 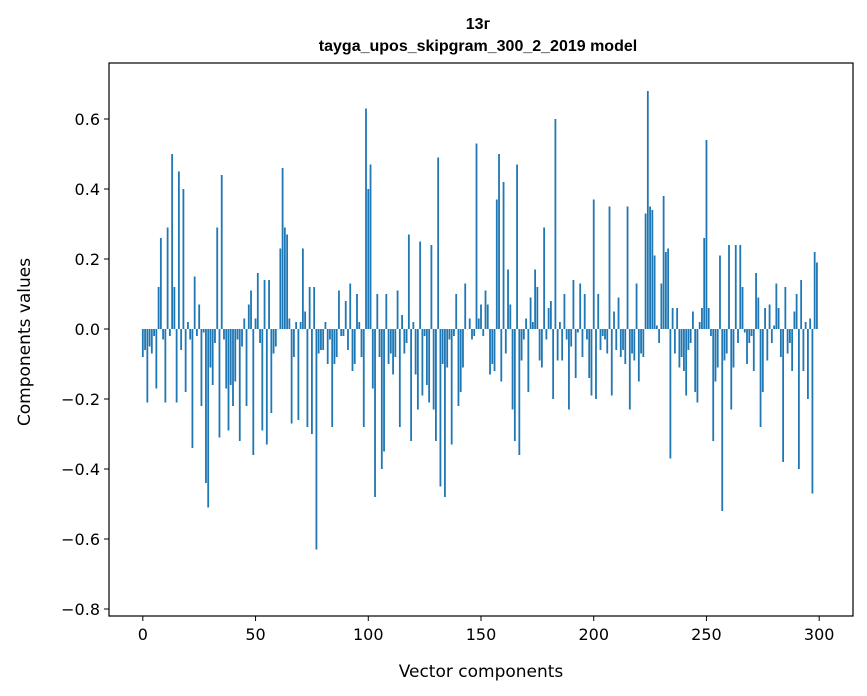 I want to click on chart-title: 13г, so click(x=478, y=24).